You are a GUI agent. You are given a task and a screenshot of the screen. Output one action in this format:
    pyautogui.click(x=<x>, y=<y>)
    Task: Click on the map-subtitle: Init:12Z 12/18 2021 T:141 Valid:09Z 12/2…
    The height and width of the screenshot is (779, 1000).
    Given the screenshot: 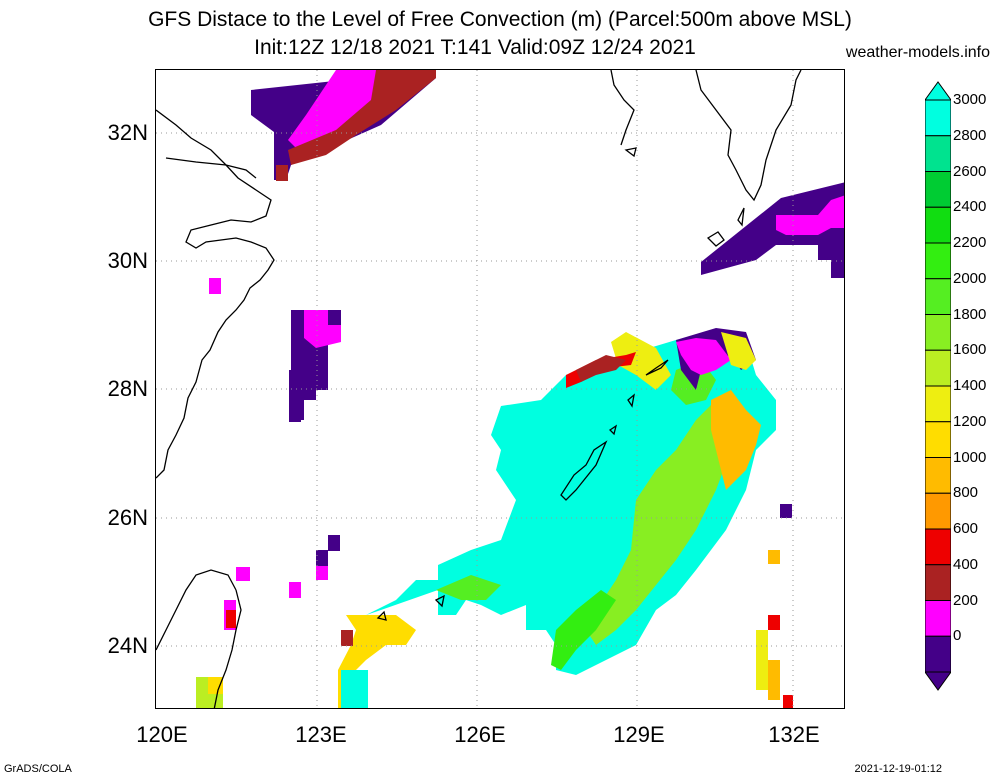 What is the action you would take?
    pyautogui.click(x=475, y=47)
    